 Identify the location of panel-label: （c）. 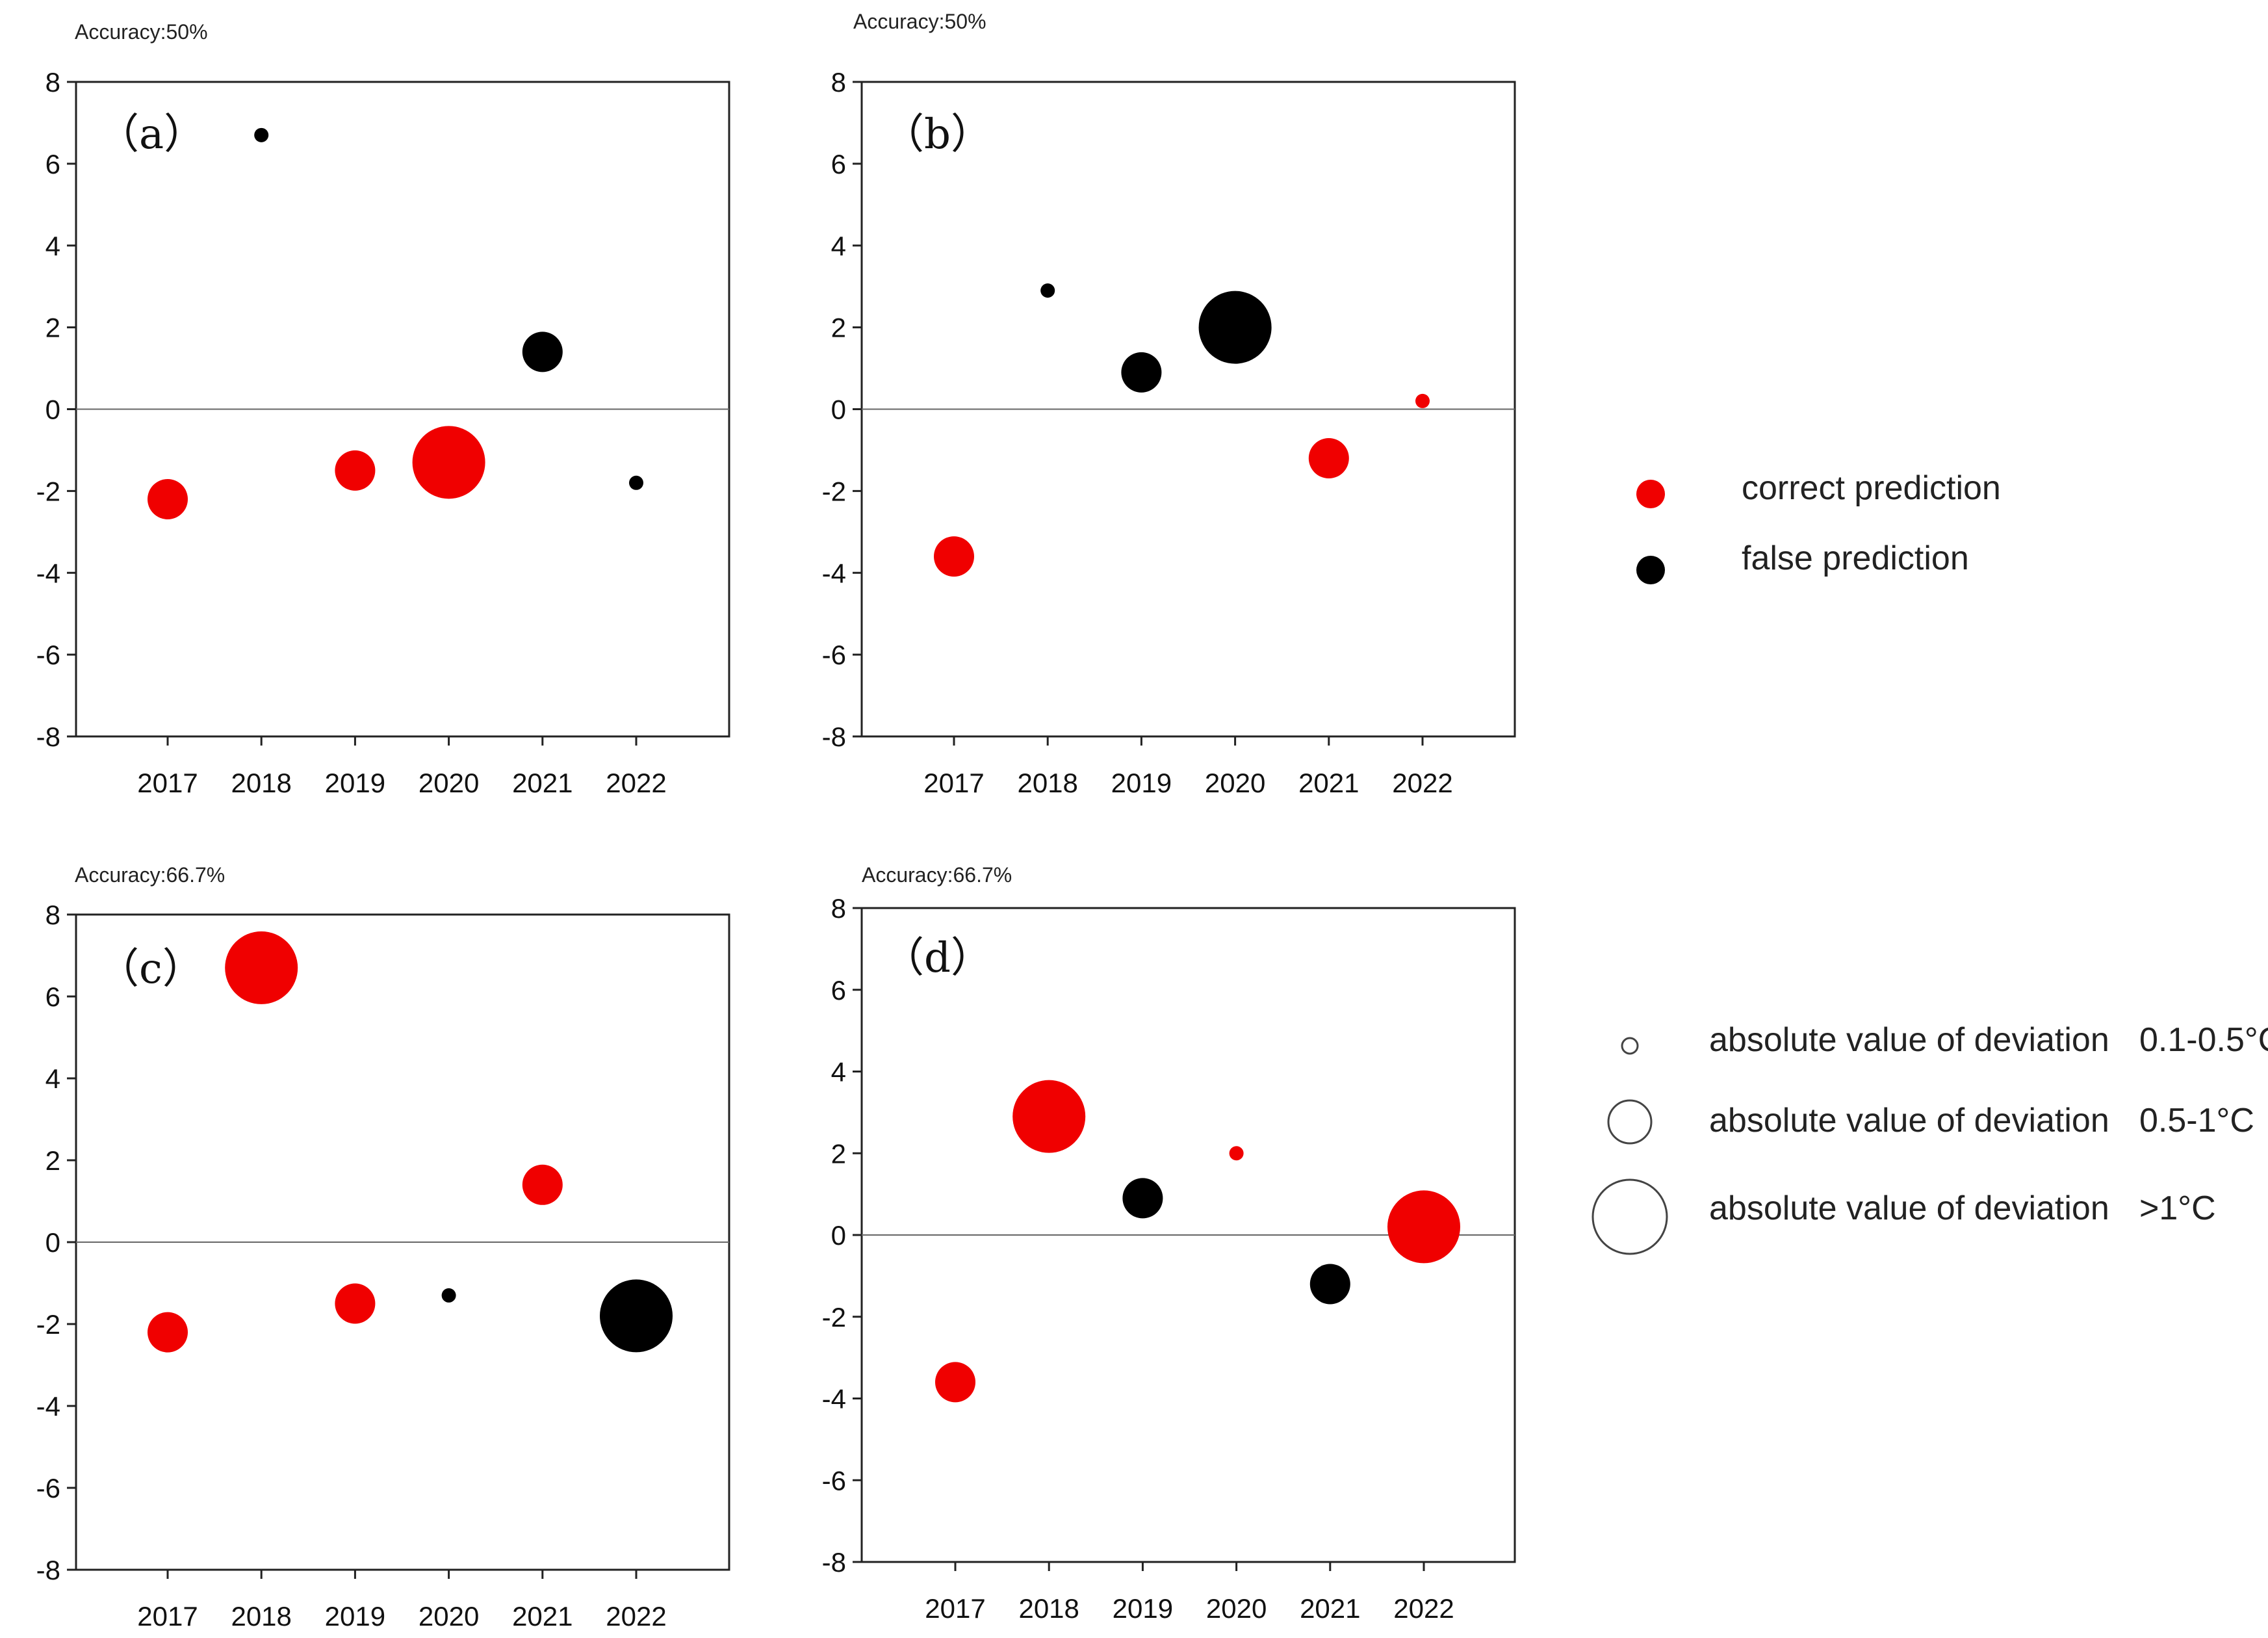
(150, 969).